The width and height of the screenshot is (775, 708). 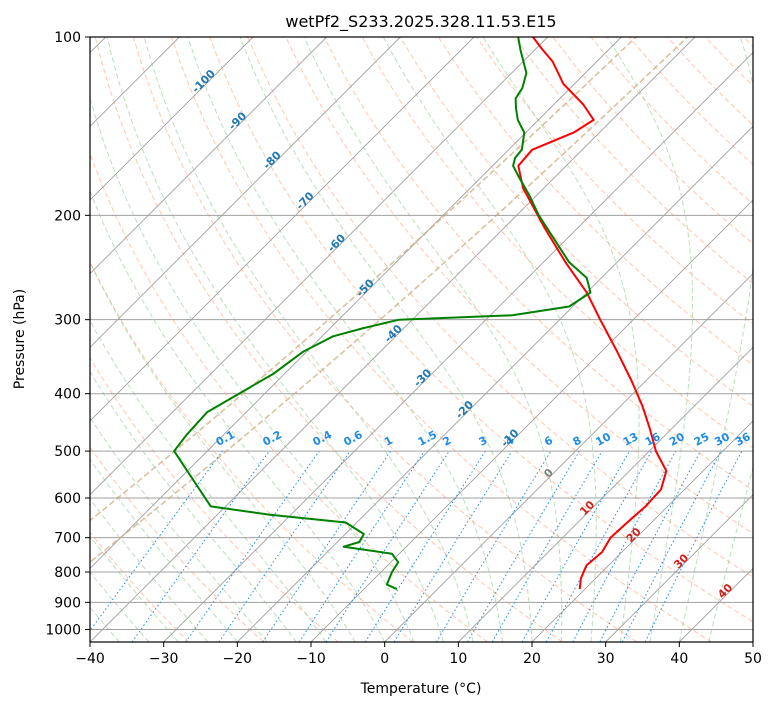 What do you see at coordinates (606, 659) in the screenshot?
I see `x-tick-label: 30` at bounding box center [606, 659].